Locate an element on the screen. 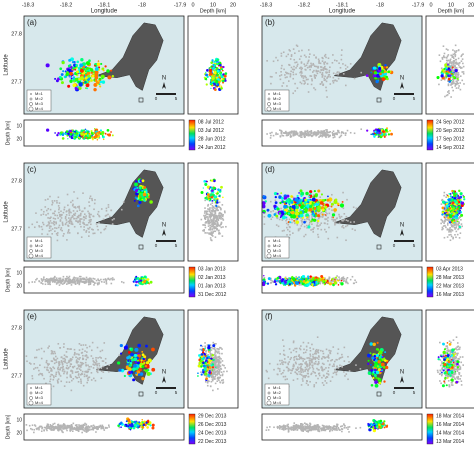 The height and width of the screenshot is (450, 474). north-arrow is located at coordinates (164, 85).